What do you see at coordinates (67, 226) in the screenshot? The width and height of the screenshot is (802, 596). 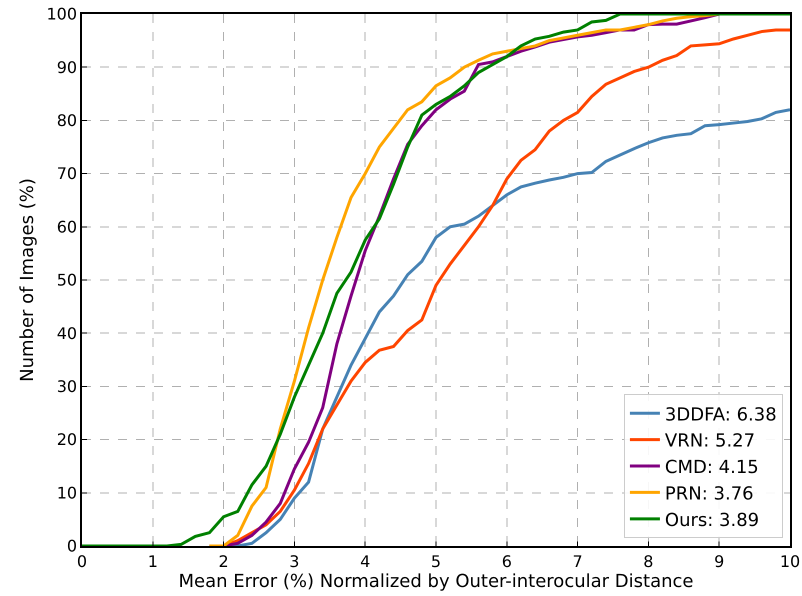 I see `y-tick-label: 60` at bounding box center [67, 226].